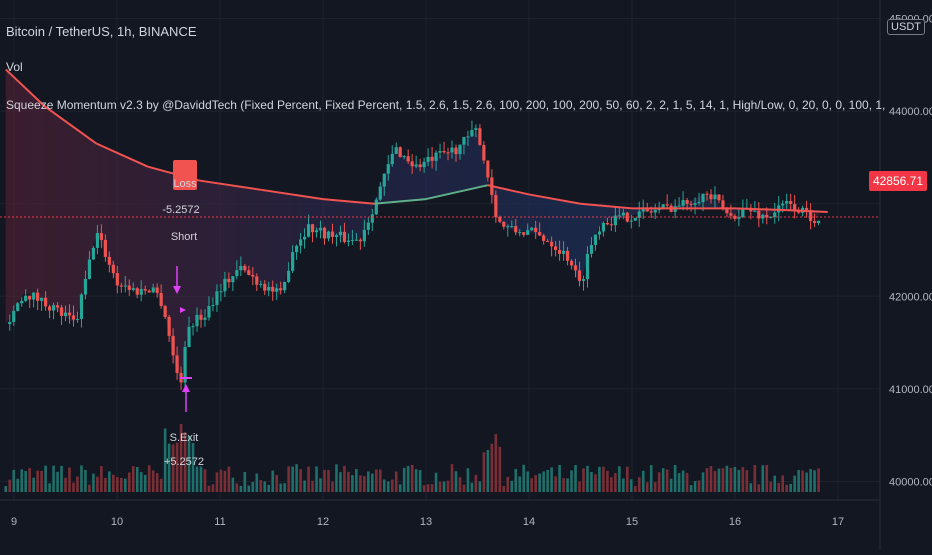 Image resolution: width=932 pixels, height=555 pixels. What do you see at coordinates (183, 310) in the screenshot?
I see `entry-marker` at bounding box center [183, 310].